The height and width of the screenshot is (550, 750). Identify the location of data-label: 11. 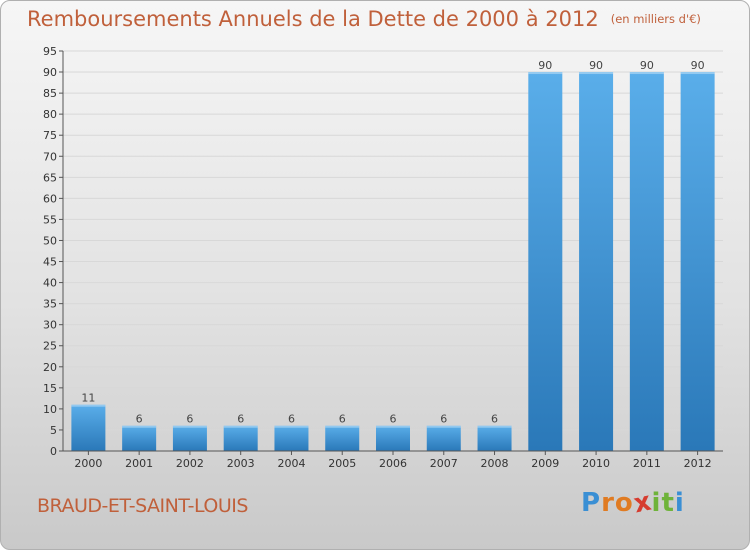
(88, 398).